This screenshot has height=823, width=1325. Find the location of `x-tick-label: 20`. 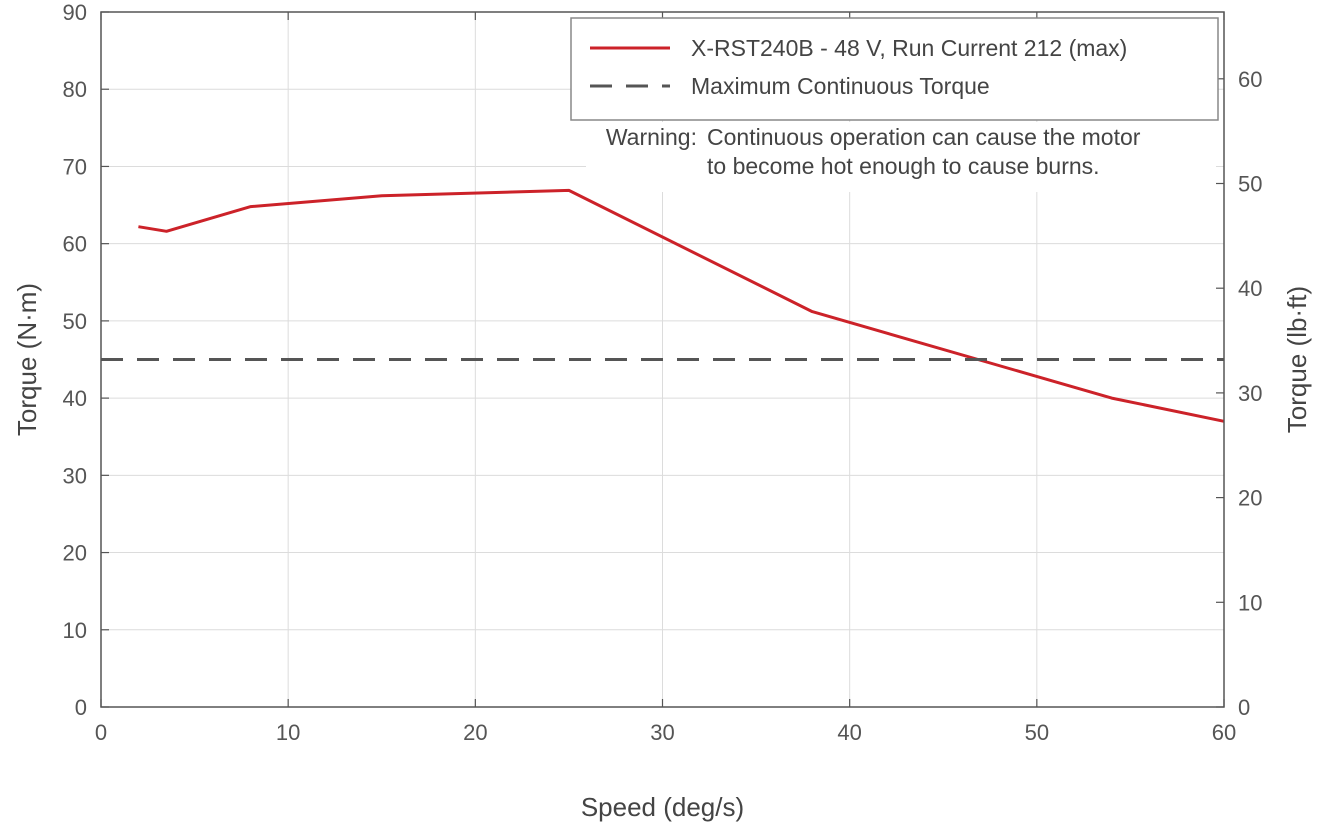

x-tick-label: 20 is located at coordinates (475, 732).